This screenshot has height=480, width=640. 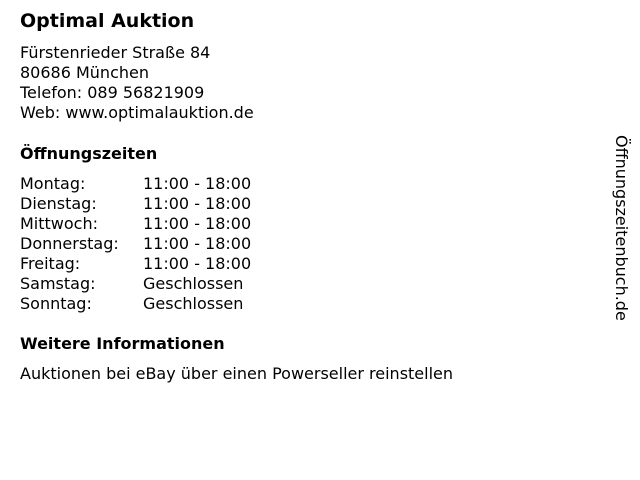 What do you see at coordinates (122, 343) in the screenshot?
I see `more-info-heading: Weitere Informationen` at bounding box center [122, 343].